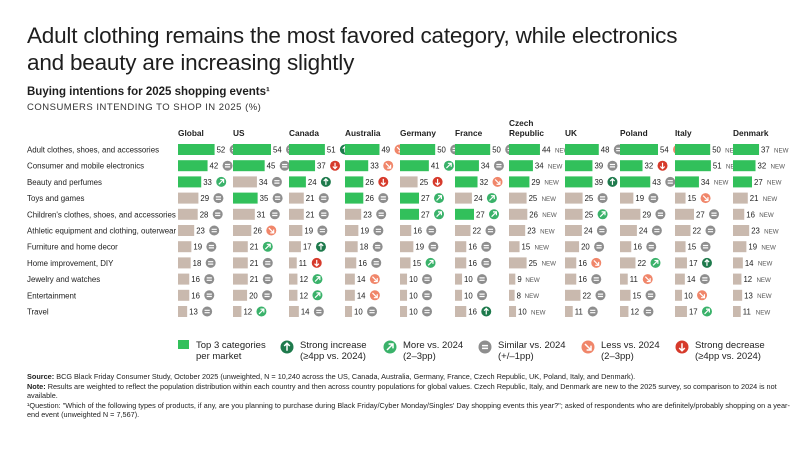 The height and width of the screenshot is (451, 803). Describe the element at coordinates (496, 150) in the screenshot. I see `value-label: 50` at that location.